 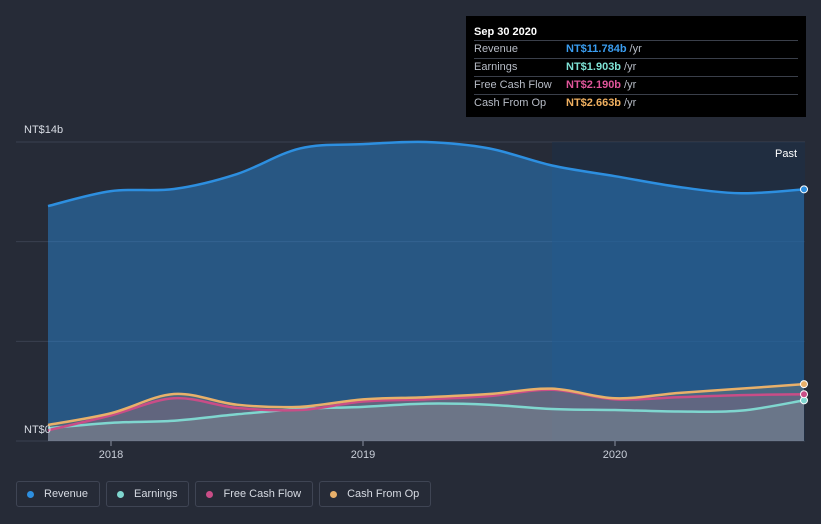 I want to click on legend-item-free-cash-flow: Free Cash Flow, so click(x=254, y=494).